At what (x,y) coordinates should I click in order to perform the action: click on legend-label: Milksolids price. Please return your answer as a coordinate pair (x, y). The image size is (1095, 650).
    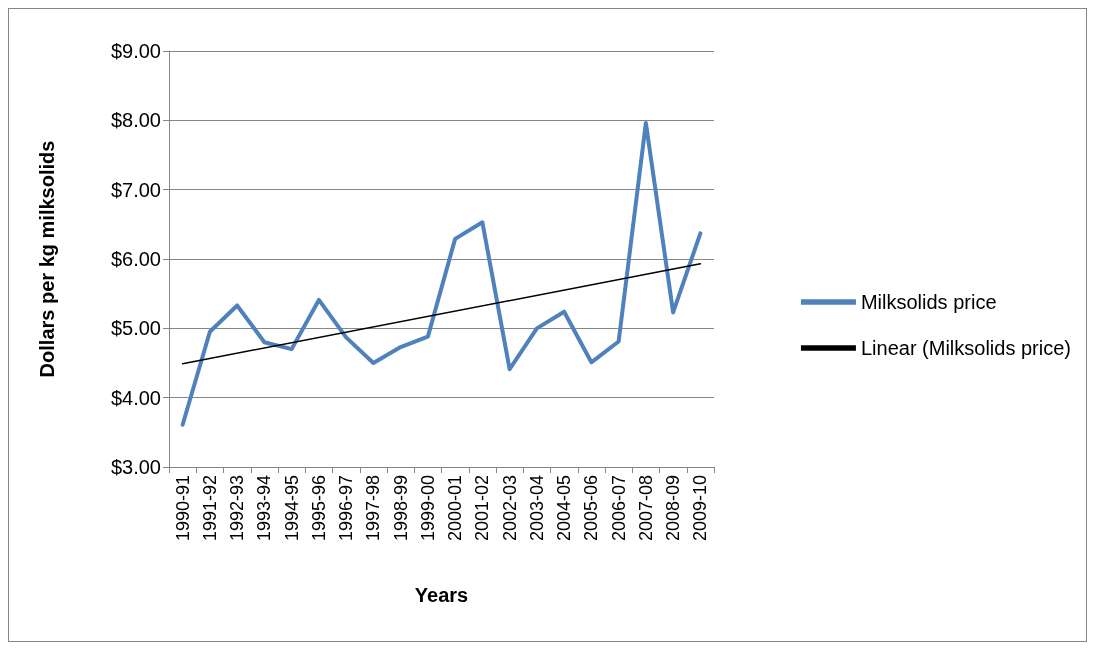
    Looking at the image, I should click on (928, 302).